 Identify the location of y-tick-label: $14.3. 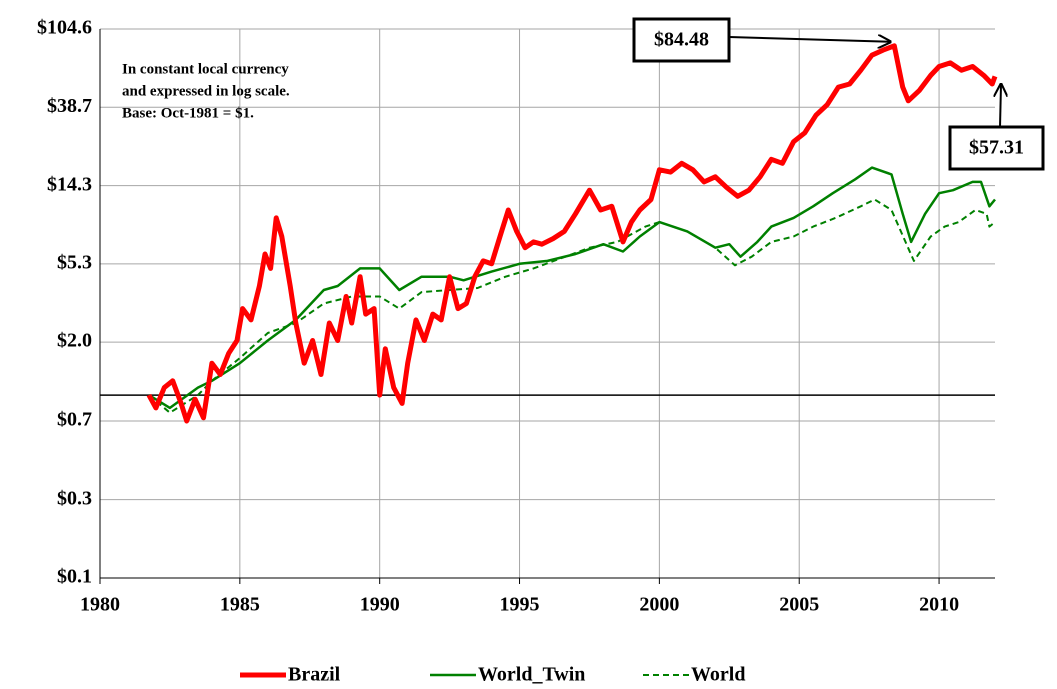
(69, 184).